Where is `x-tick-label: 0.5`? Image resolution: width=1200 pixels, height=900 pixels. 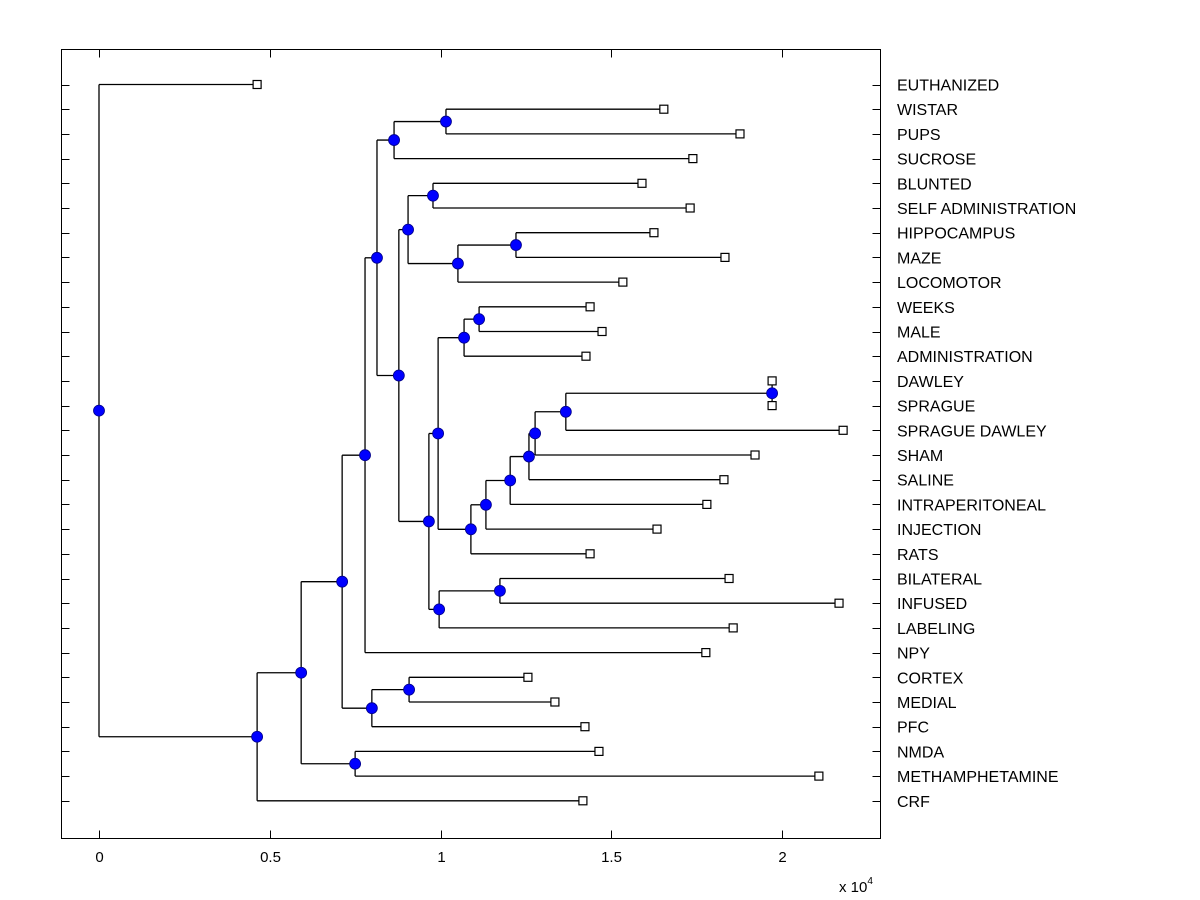
x-tick-label: 0.5 is located at coordinates (270, 857).